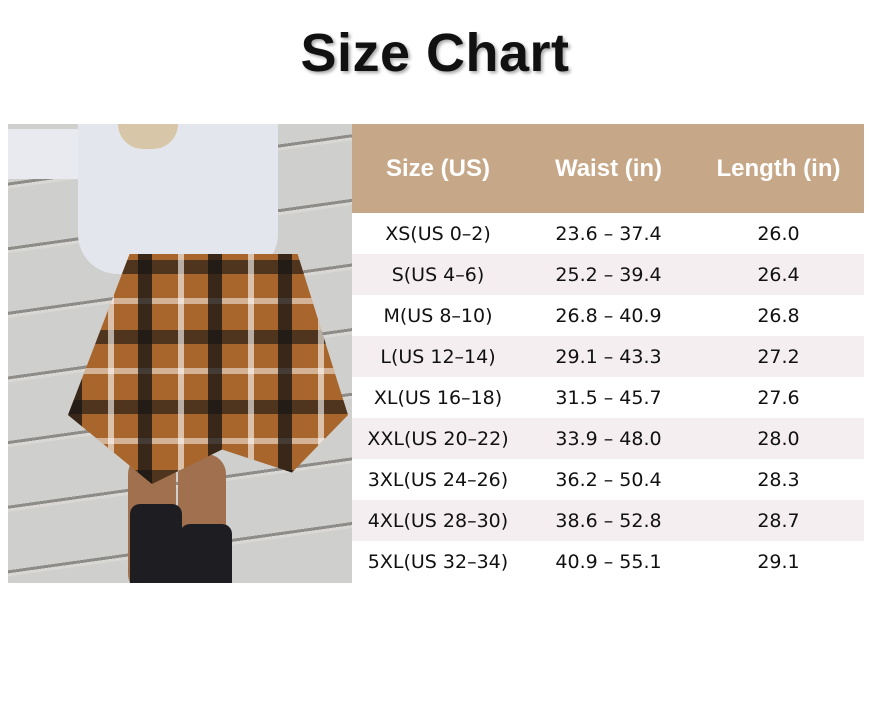 The width and height of the screenshot is (870, 701). I want to click on cell-length: 27.6, so click(778, 397).